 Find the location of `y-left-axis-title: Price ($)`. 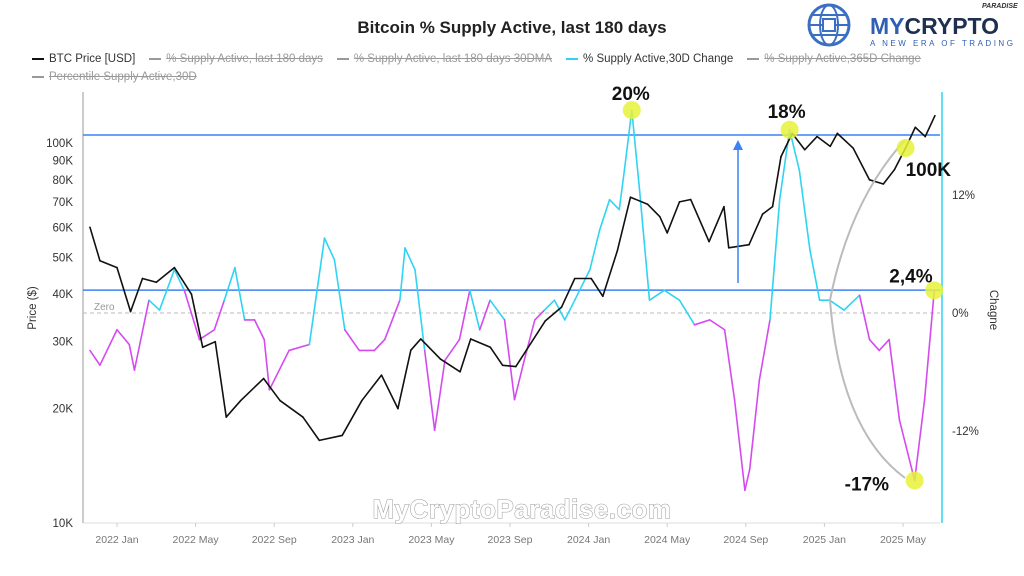

y-left-axis-title: Price ($) is located at coordinates (33, 308).